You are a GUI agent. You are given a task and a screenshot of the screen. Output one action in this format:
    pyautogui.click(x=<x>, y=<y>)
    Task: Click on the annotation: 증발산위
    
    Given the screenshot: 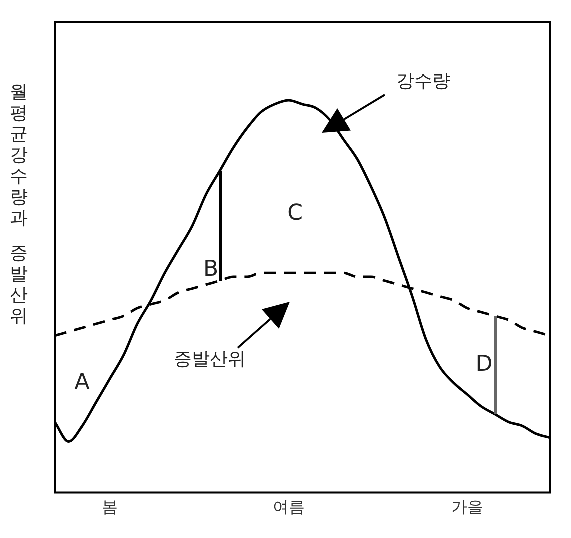 What is the action you would take?
    pyautogui.click(x=210, y=359)
    